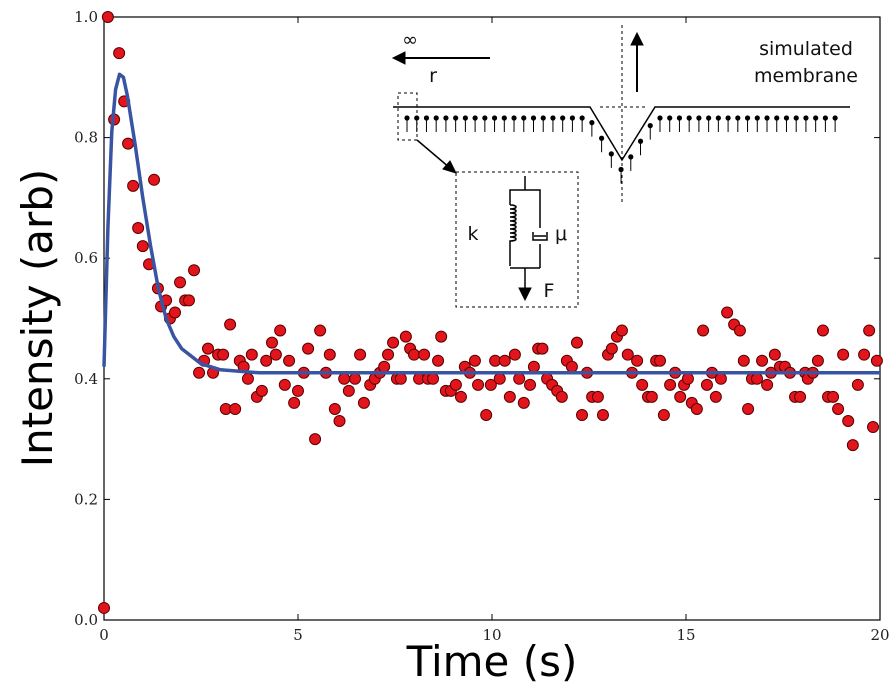  Describe the element at coordinates (806, 76) in the screenshot. I see `annotation: membrane` at that location.